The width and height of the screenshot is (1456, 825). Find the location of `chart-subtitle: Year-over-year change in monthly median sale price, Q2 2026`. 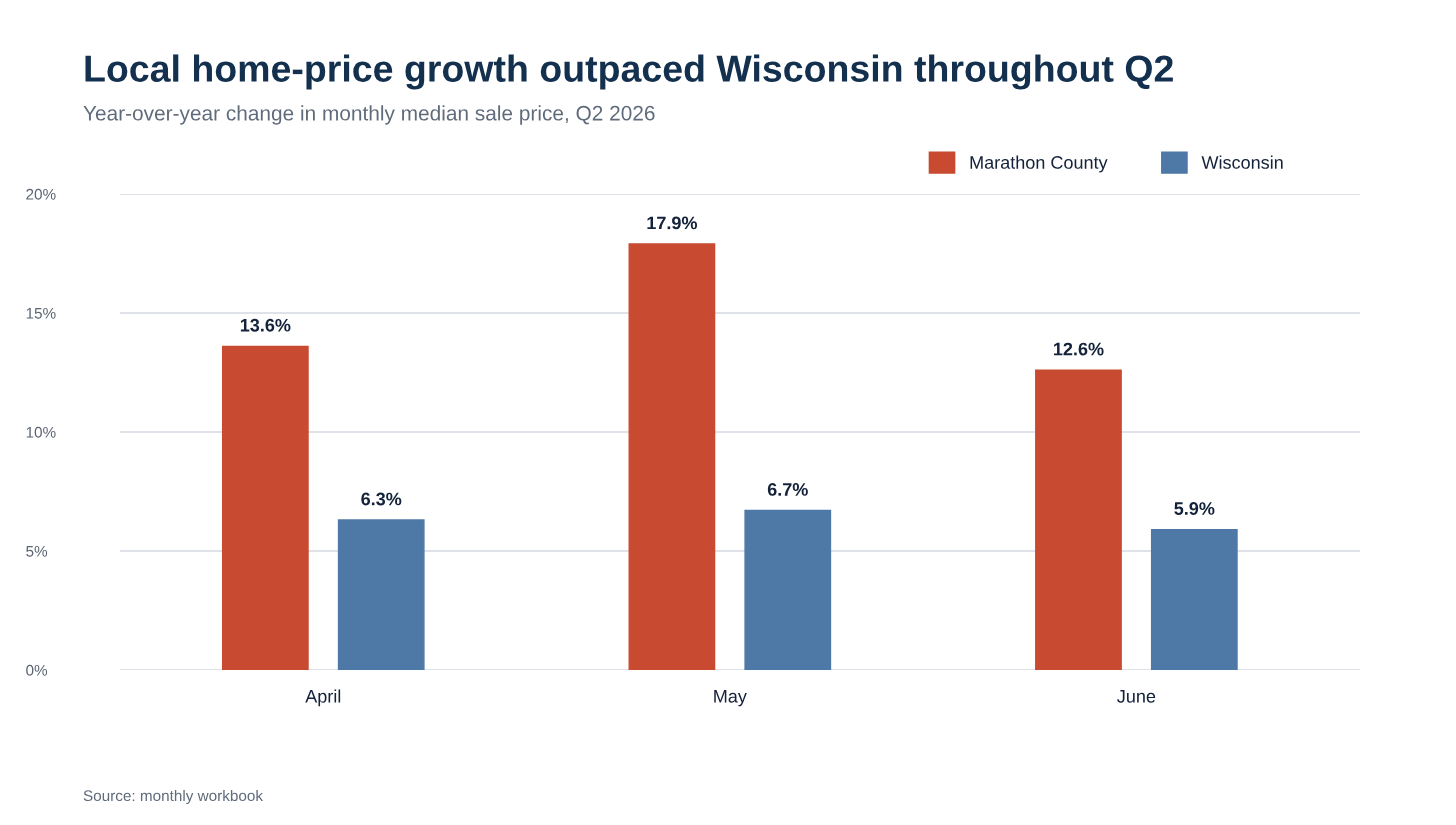

chart-subtitle: Year-over-year change in monthly median sale price, Q2 2026 is located at coordinates (369, 115).